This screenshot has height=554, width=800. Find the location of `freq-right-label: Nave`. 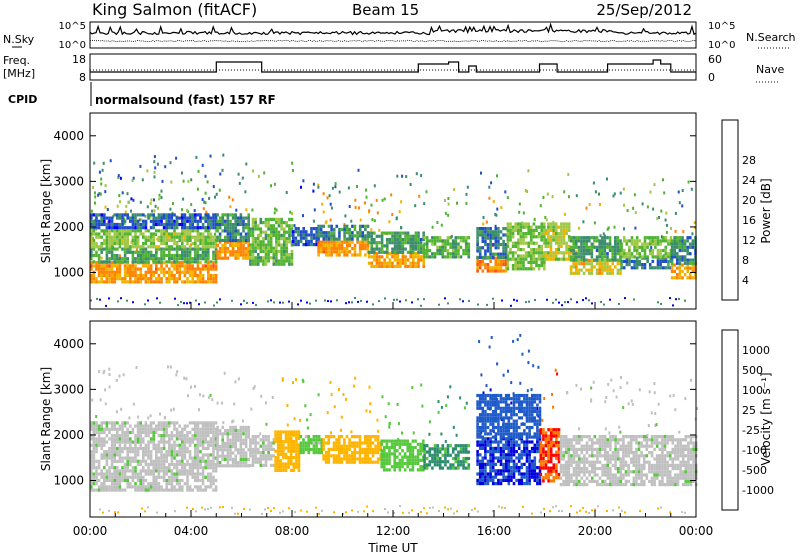

freq-right-label: Nave is located at coordinates (770, 69).